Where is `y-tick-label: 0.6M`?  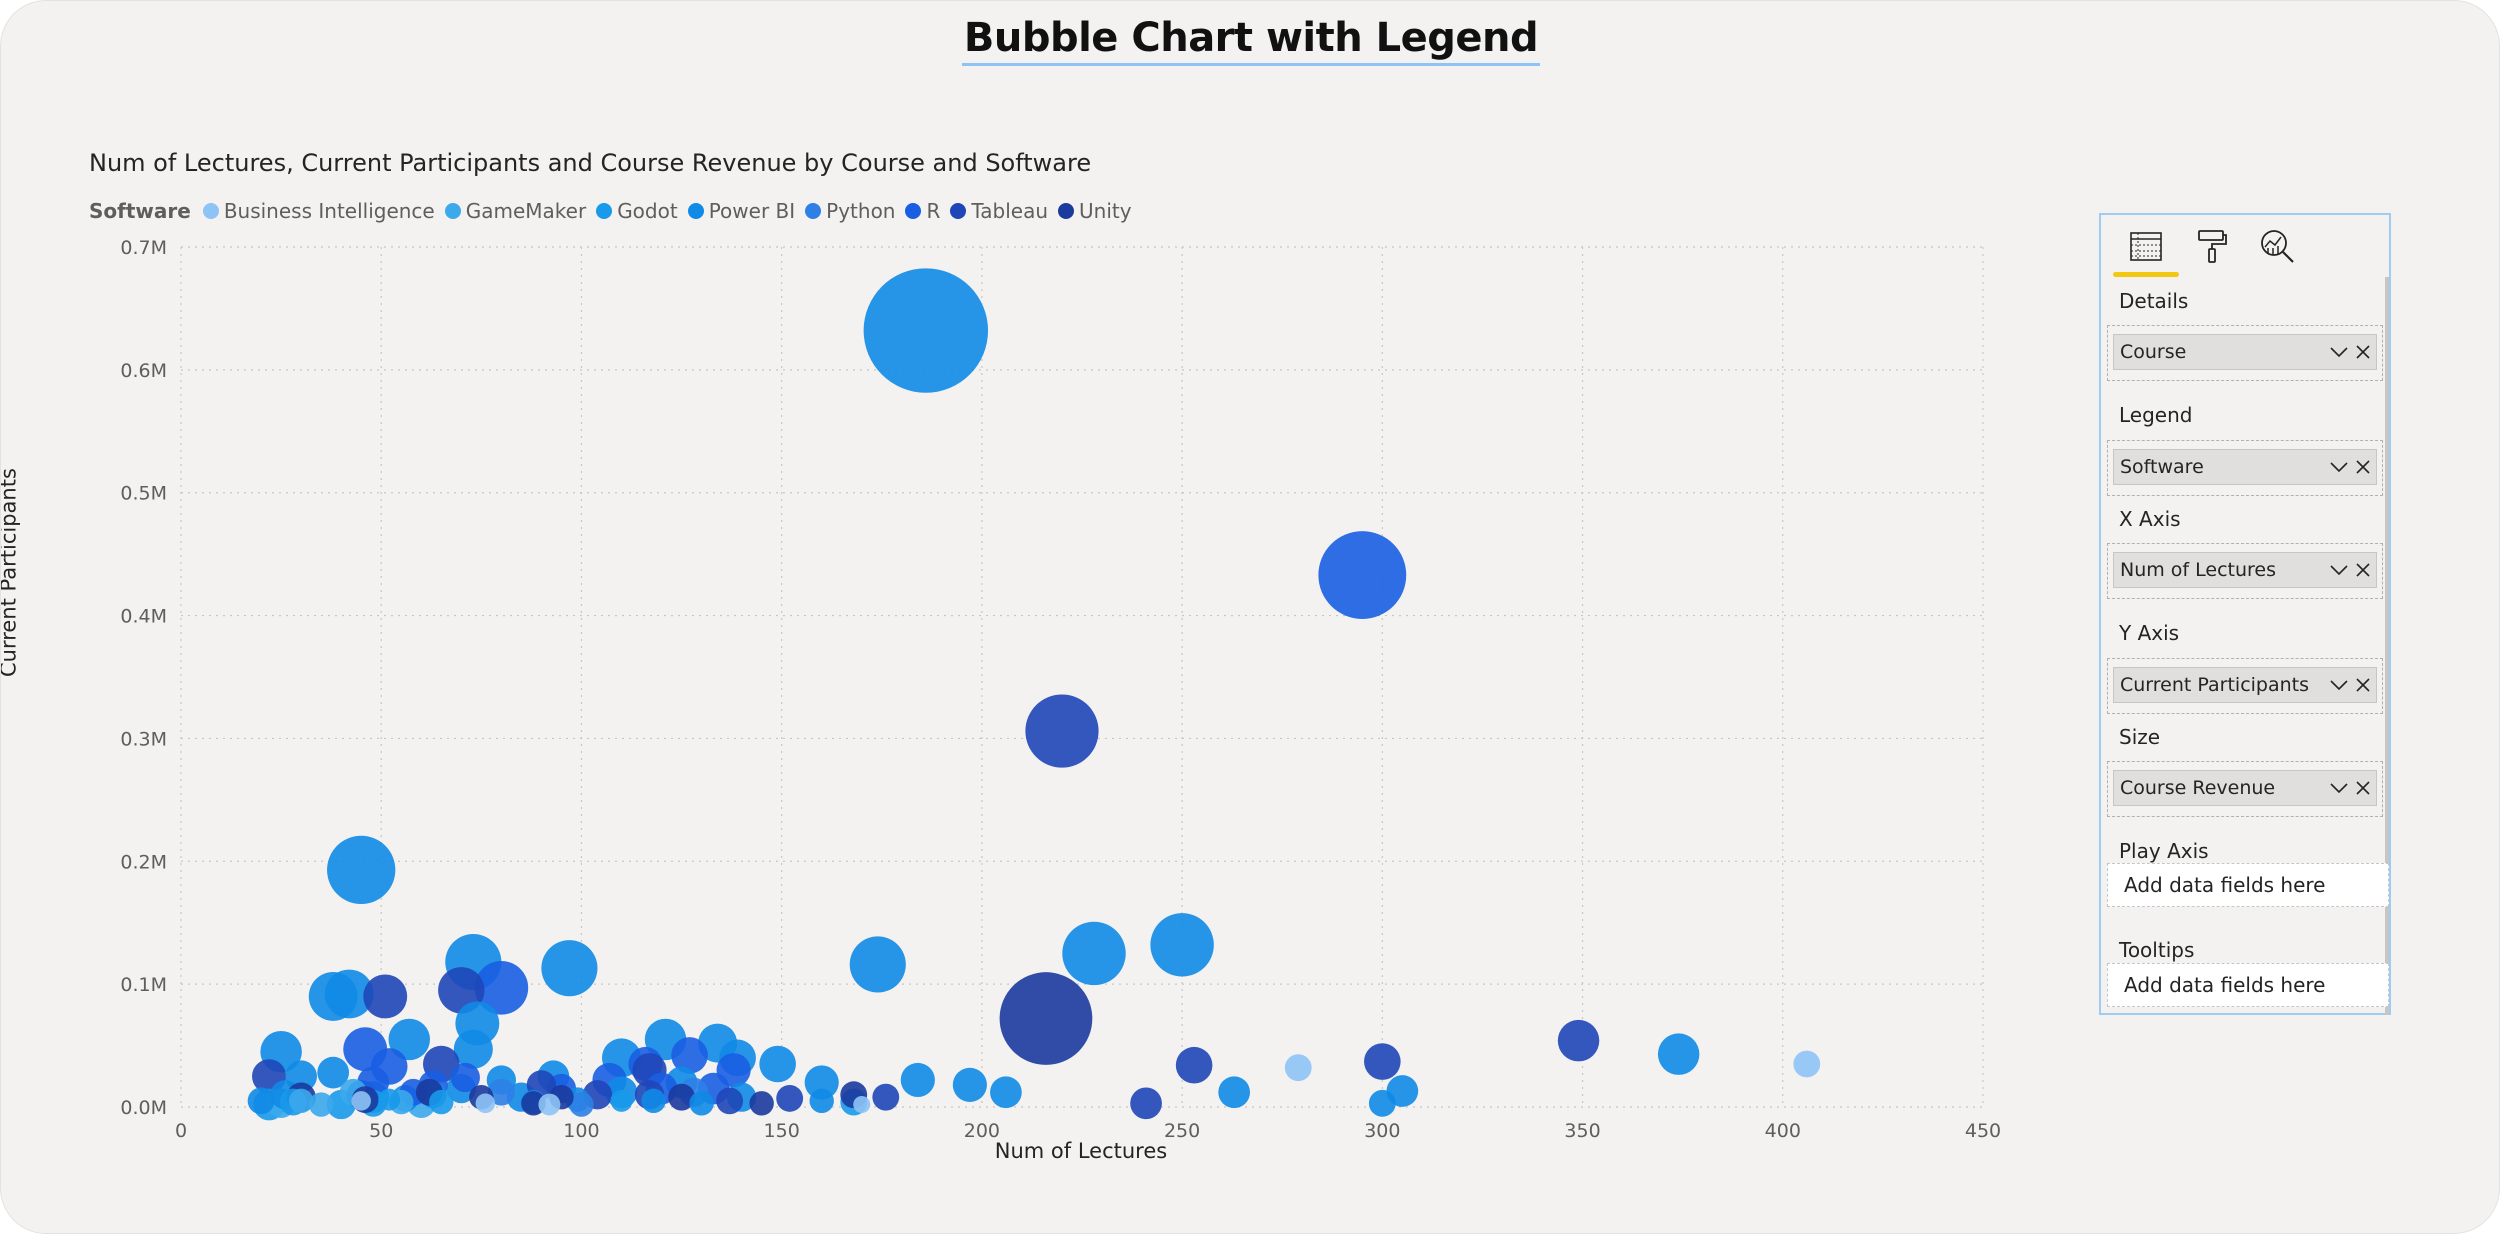
y-tick-label: 0.6M is located at coordinates (143, 371).